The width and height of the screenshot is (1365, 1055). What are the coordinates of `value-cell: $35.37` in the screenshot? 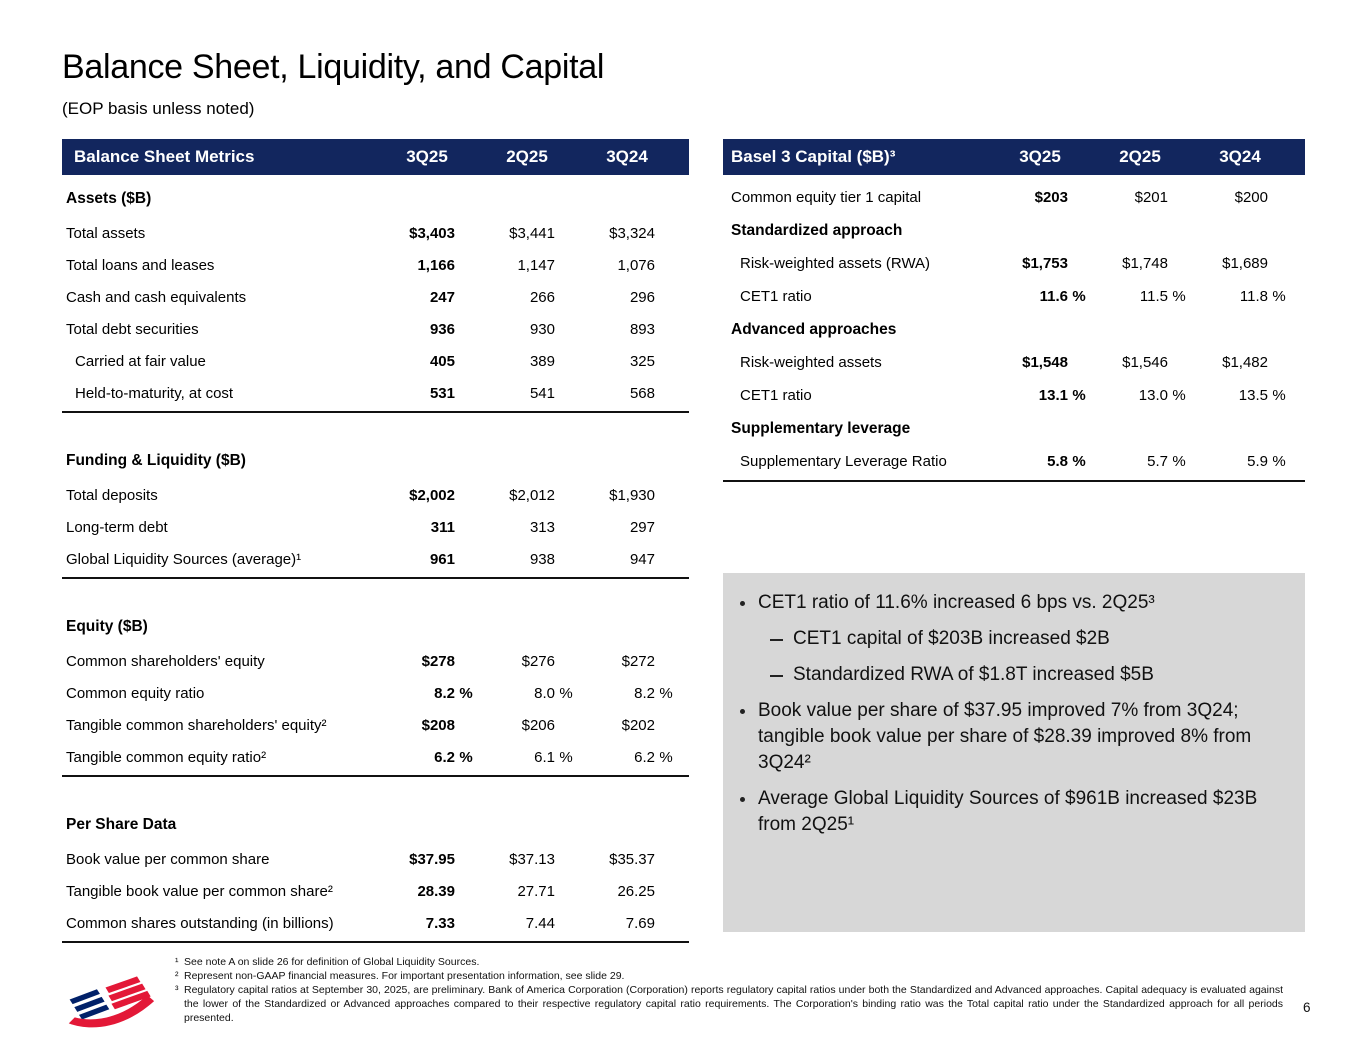 It's located at (627, 859).